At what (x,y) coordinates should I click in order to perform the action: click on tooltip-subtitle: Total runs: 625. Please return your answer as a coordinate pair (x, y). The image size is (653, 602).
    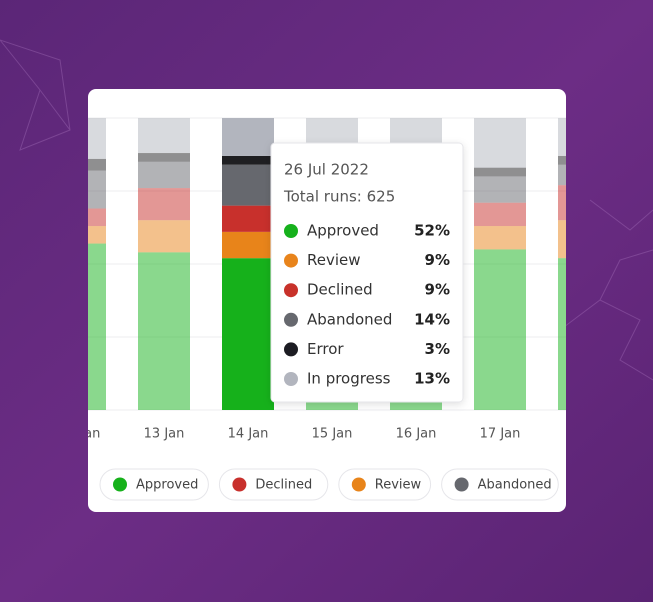
    Looking at the image, I should click on (339, 197).